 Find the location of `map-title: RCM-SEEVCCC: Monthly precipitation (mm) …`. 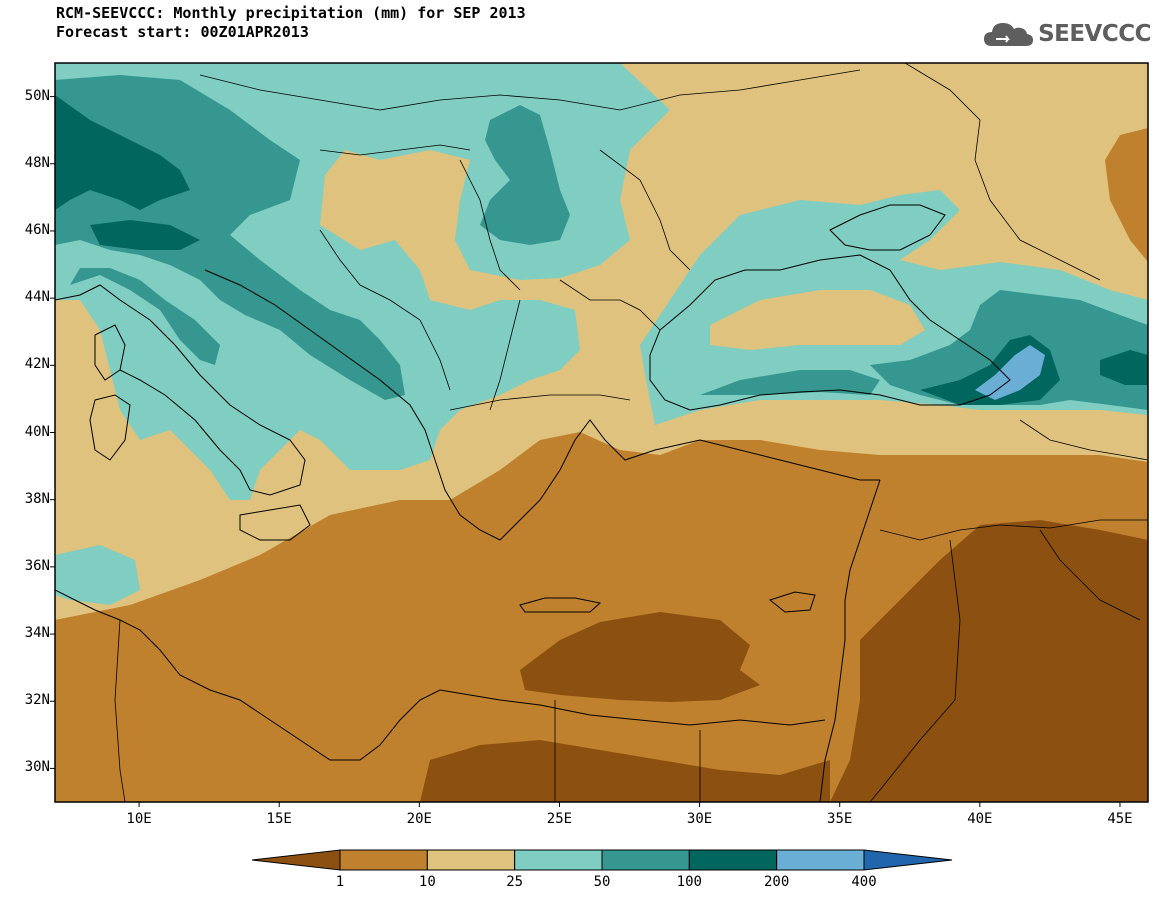

map-title: RCM-SEEVCCC: Monthly precipitation (mm) … is located at coordinates (291, 13).